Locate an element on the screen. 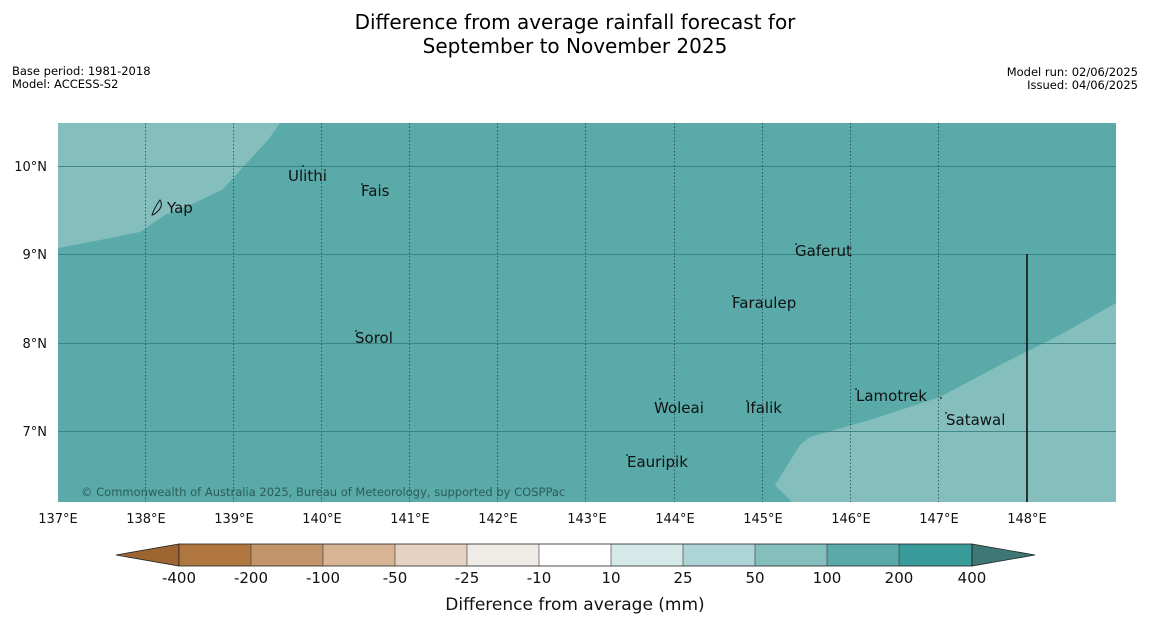 This screenshot has width=1150, height=644. colorbar-tick-label: -400 is located at coordinates (179, 578).